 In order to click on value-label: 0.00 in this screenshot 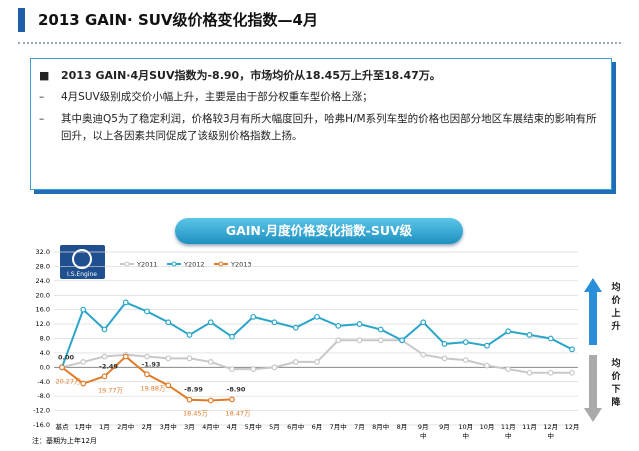, I will do `click(66, 357)`.